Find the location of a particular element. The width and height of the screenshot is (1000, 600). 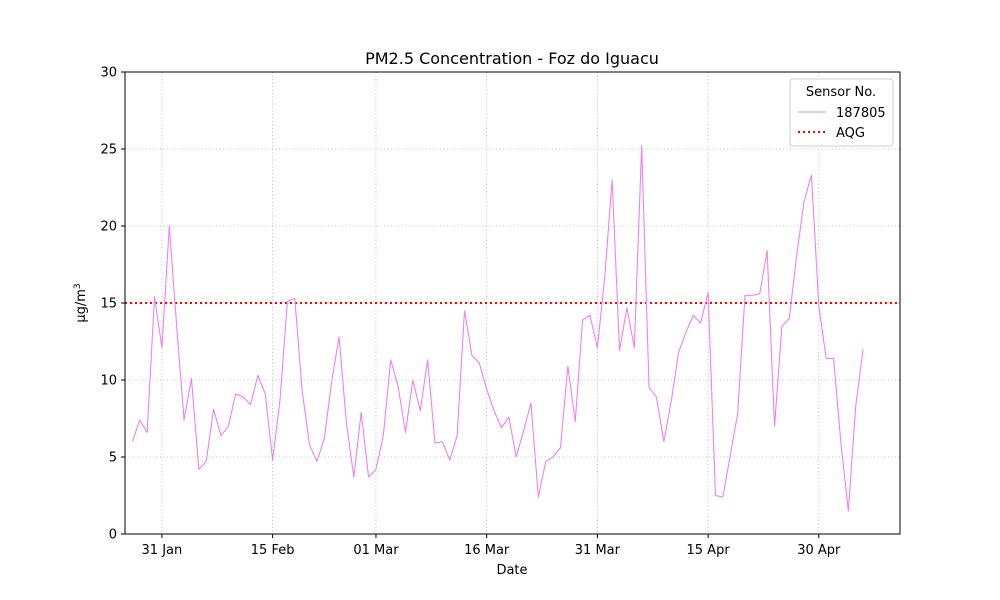

legend-label-187805: 187805 is located at coordinates (861, 113).